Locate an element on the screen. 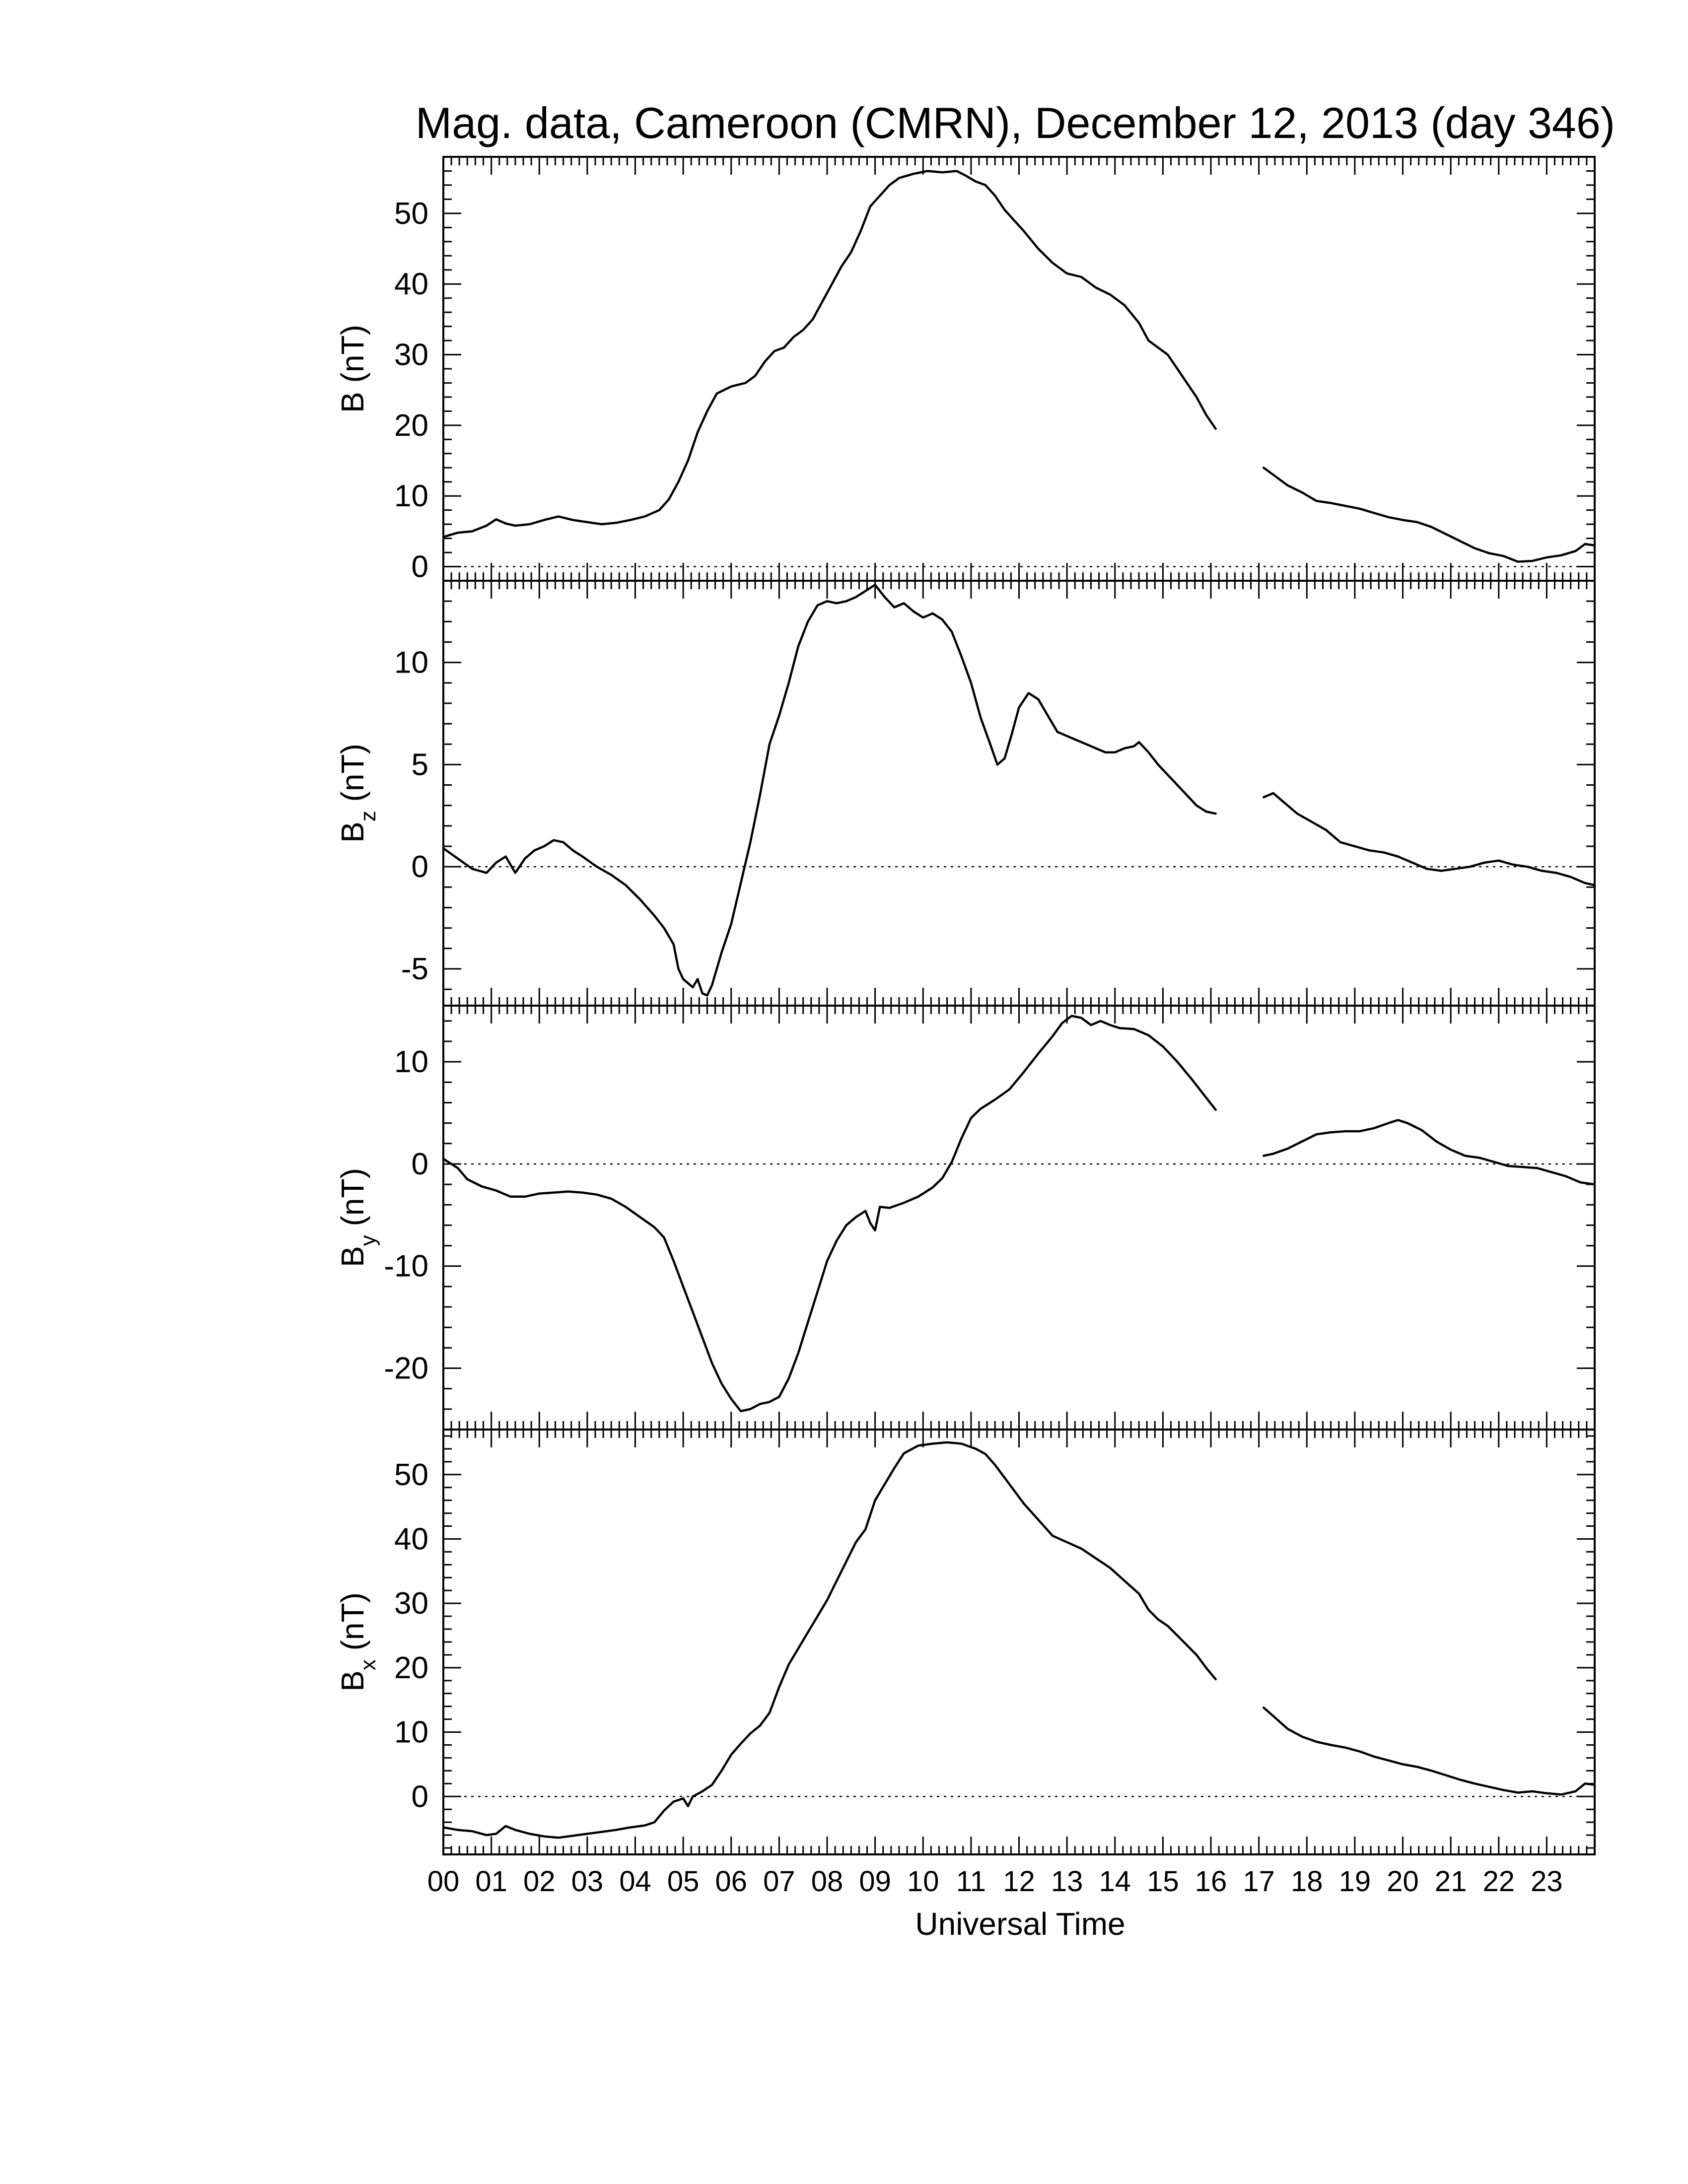  x-tick-label: 14 is located at coordinates (1115, 1881).